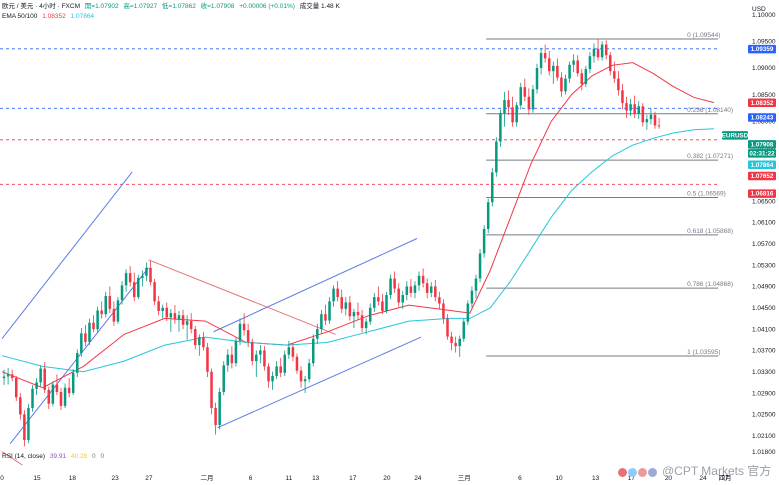 The image size is (779, 485). What do you see at coordinates (20, 16) in the screenshot?
I see `ema-label: EMA 50/100` at bounding box center [20, 16].